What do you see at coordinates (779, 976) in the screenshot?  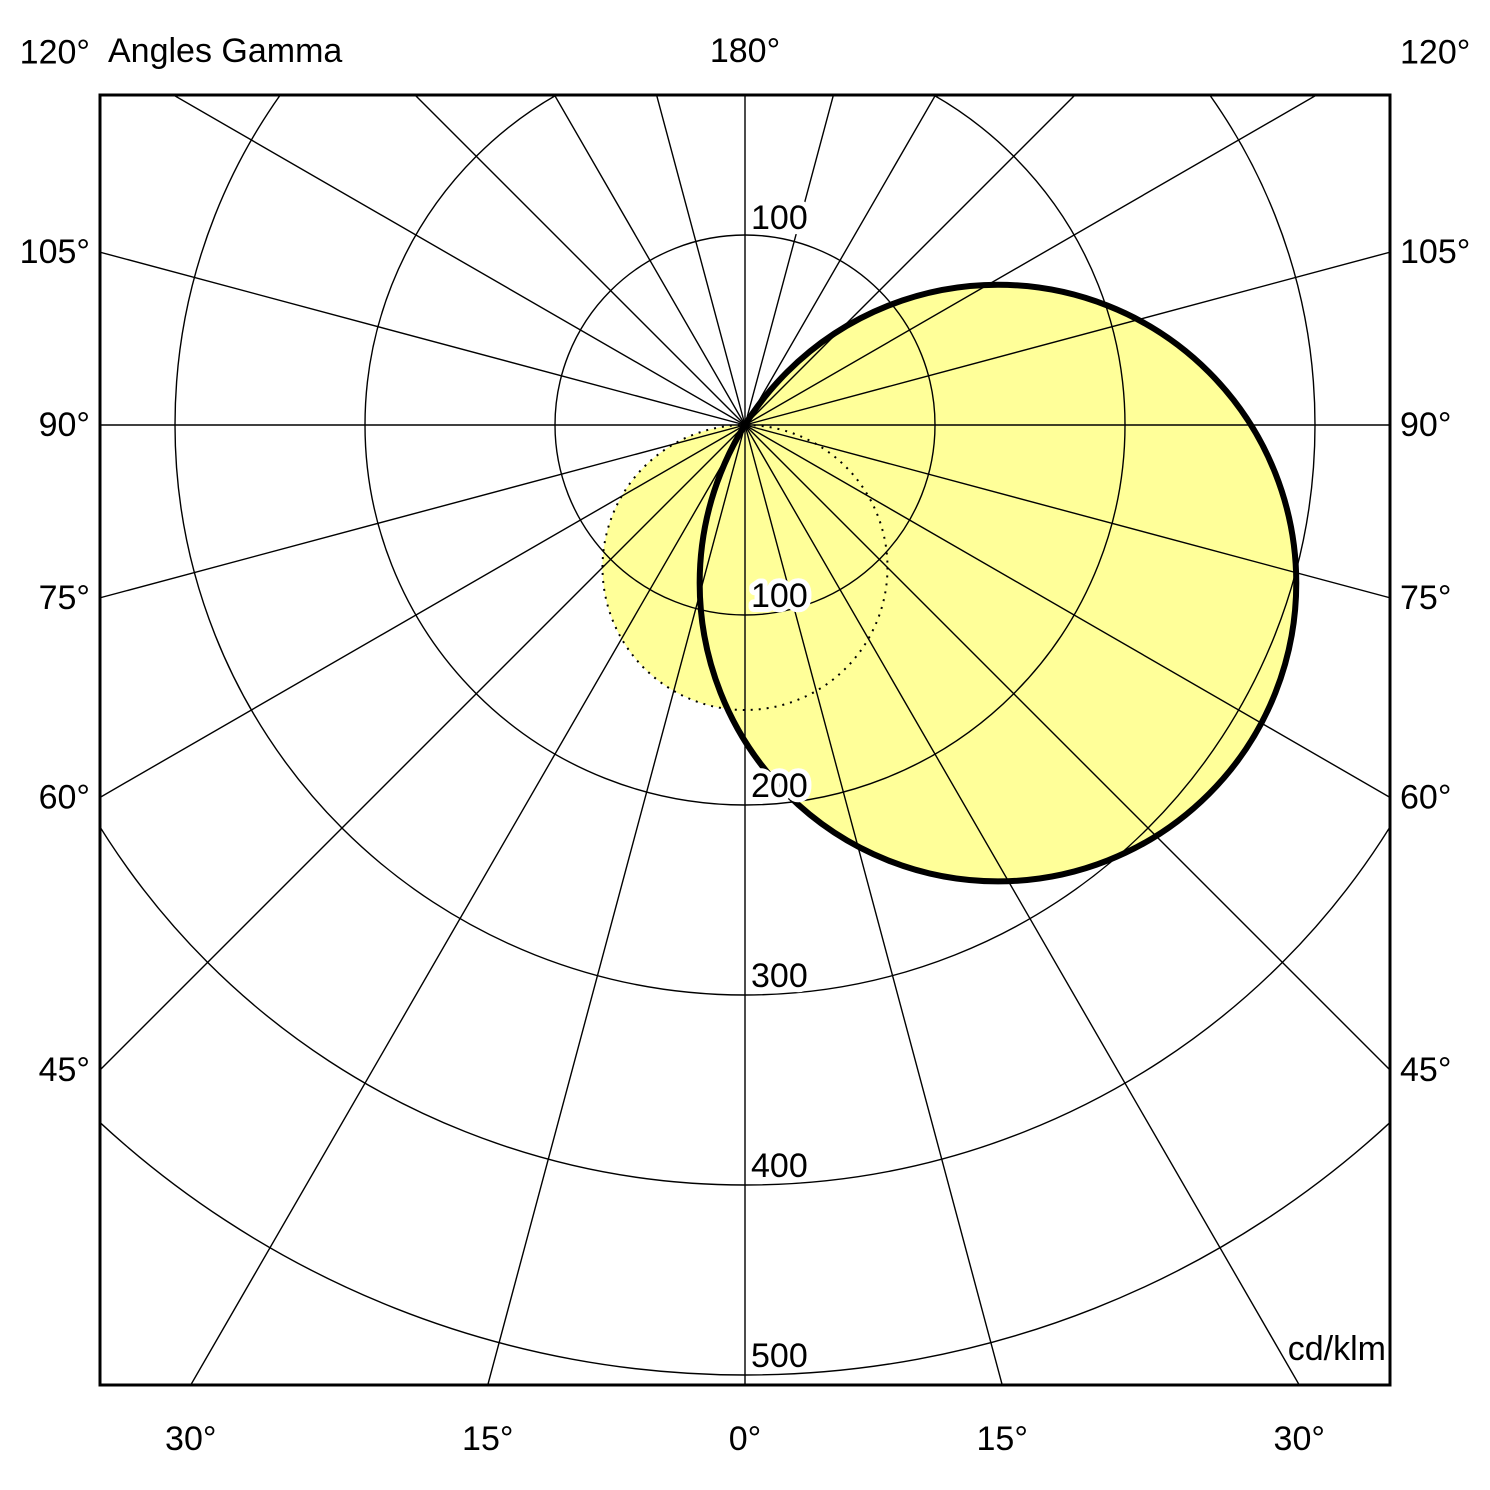 I see `radial-tick-300: 300` at bounding box center [779, 976].